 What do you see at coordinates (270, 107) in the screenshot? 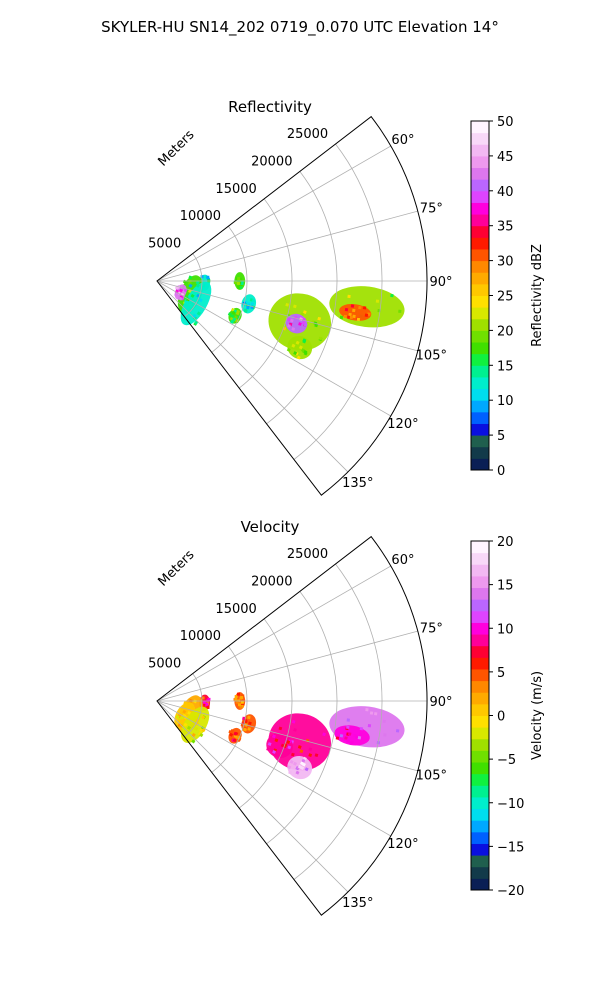
I see `chart-title: Reflectivity` at bounding box center [270, 107].